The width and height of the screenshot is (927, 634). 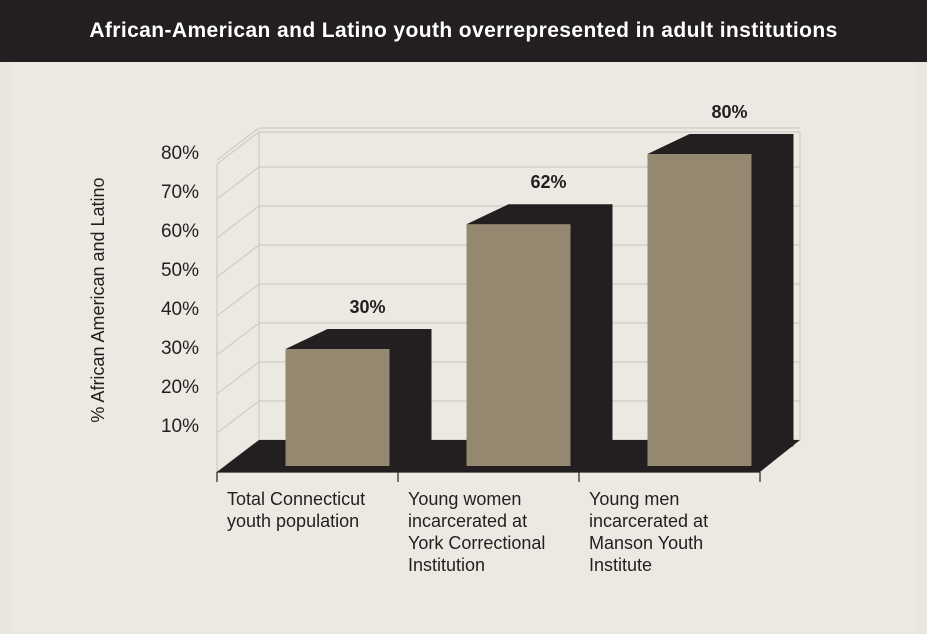 What do you see at coordinates (180, 426) in the screenshot?
I see `y-tick-label: 10%` at bounding box center [180, 426].